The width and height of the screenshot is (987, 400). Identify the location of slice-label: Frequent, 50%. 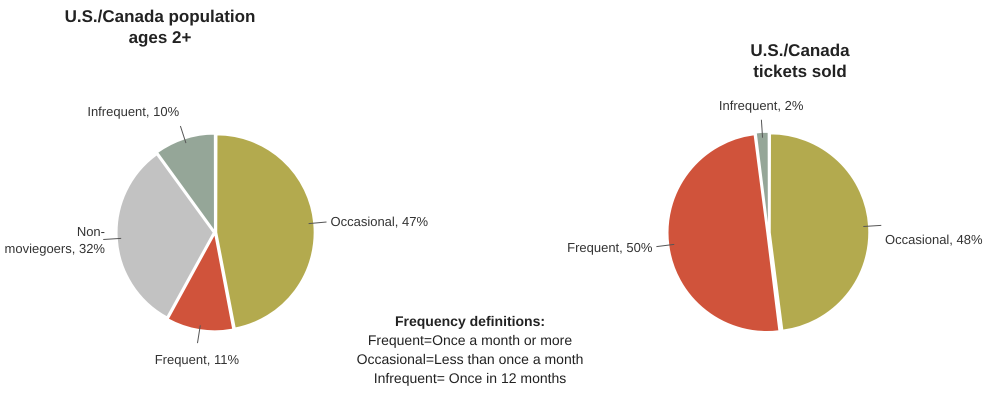
(609, 247).